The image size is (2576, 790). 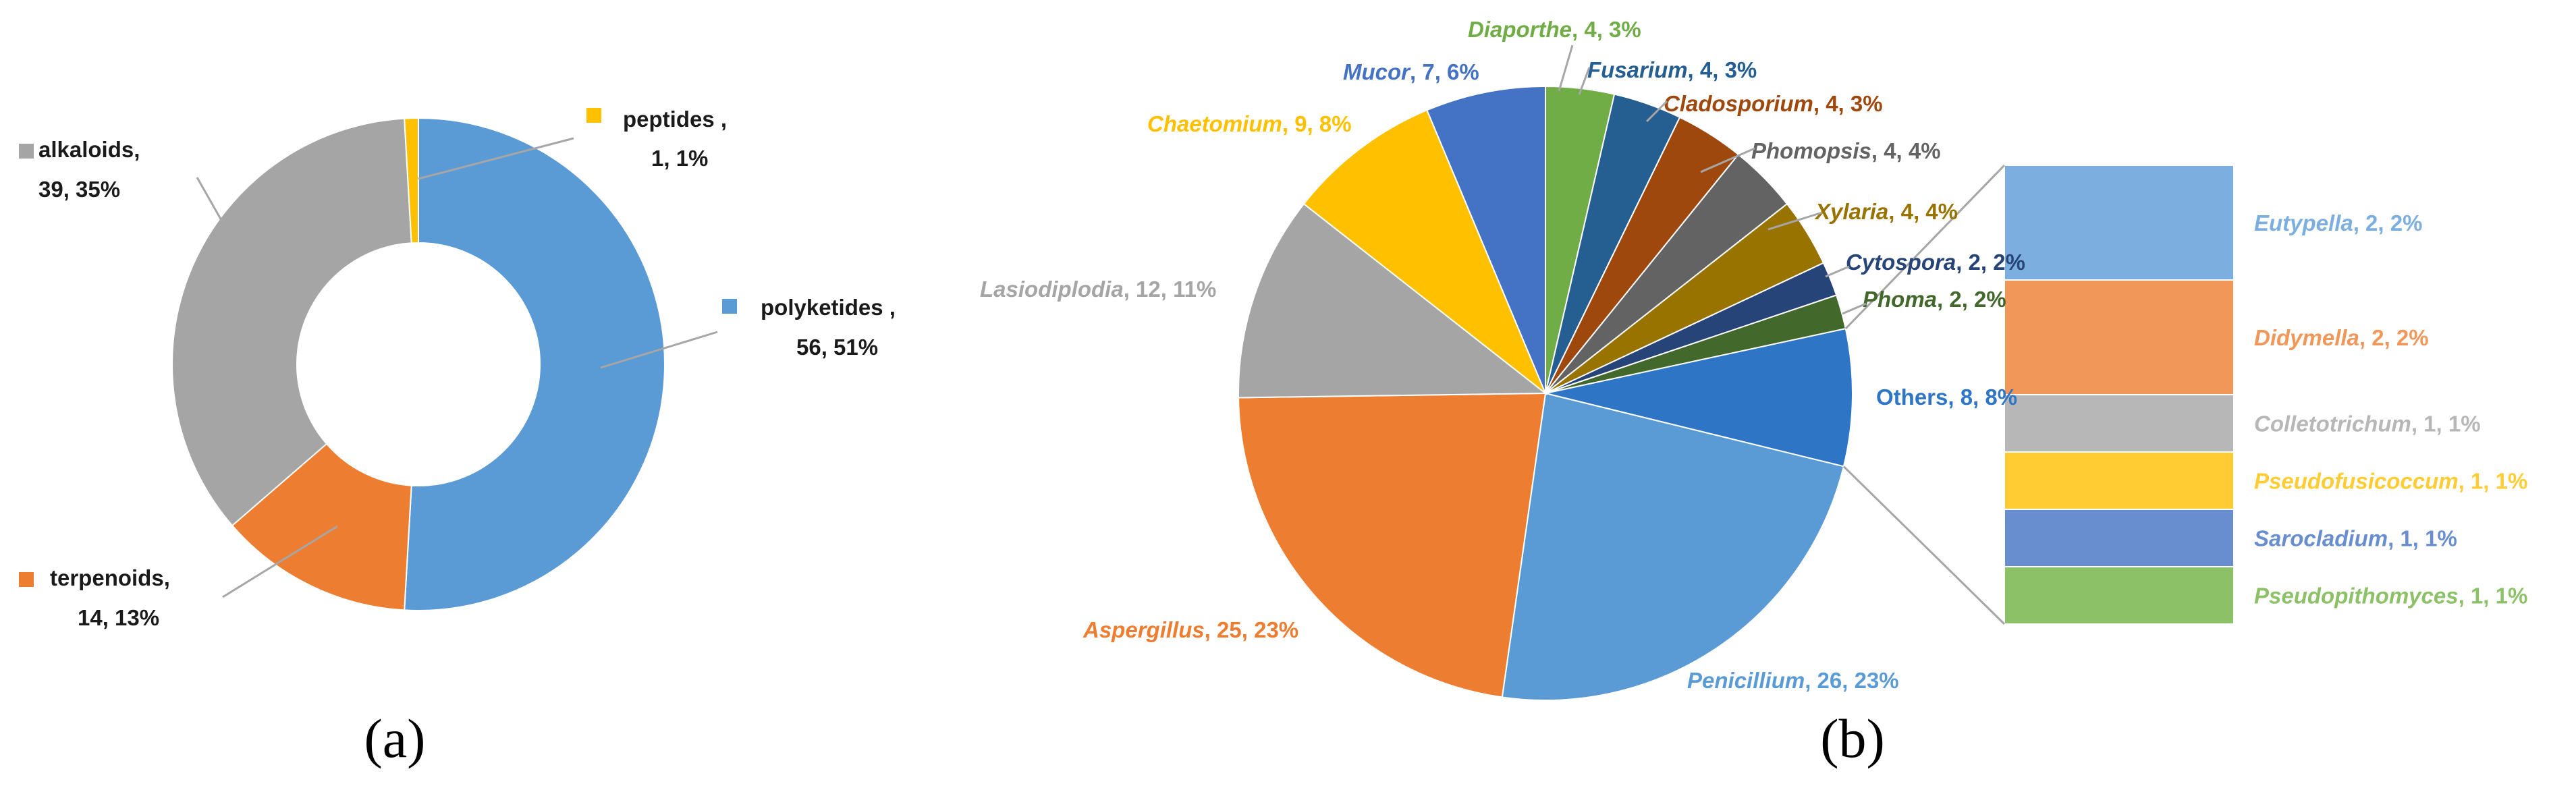 What do you see at coordinates (1249, 123) in the screenshot?
I see `pie-label-chaetomium: Chaetomium, 9, 8%` at bounding box center [1249, 123].